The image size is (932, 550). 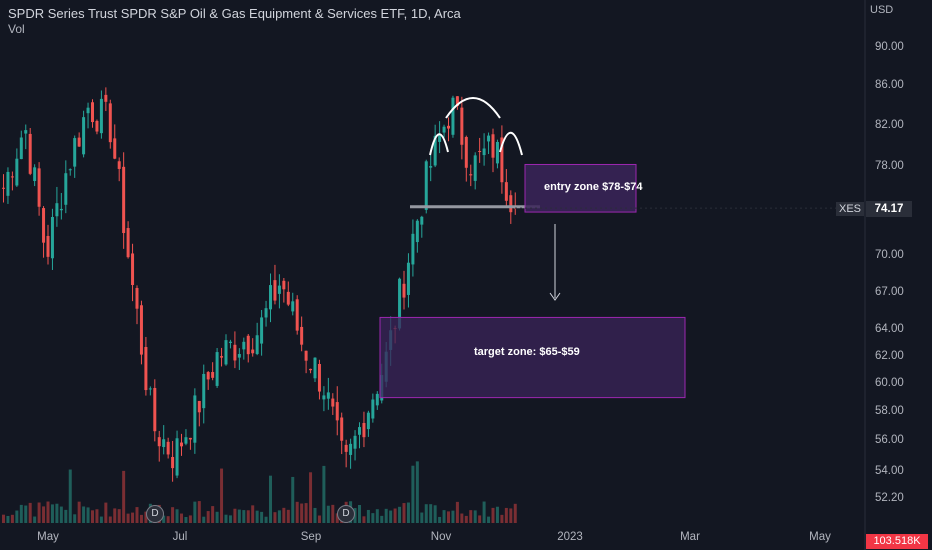 I want to click on y-tick-label: 86.00, so click(x=889, y=85).